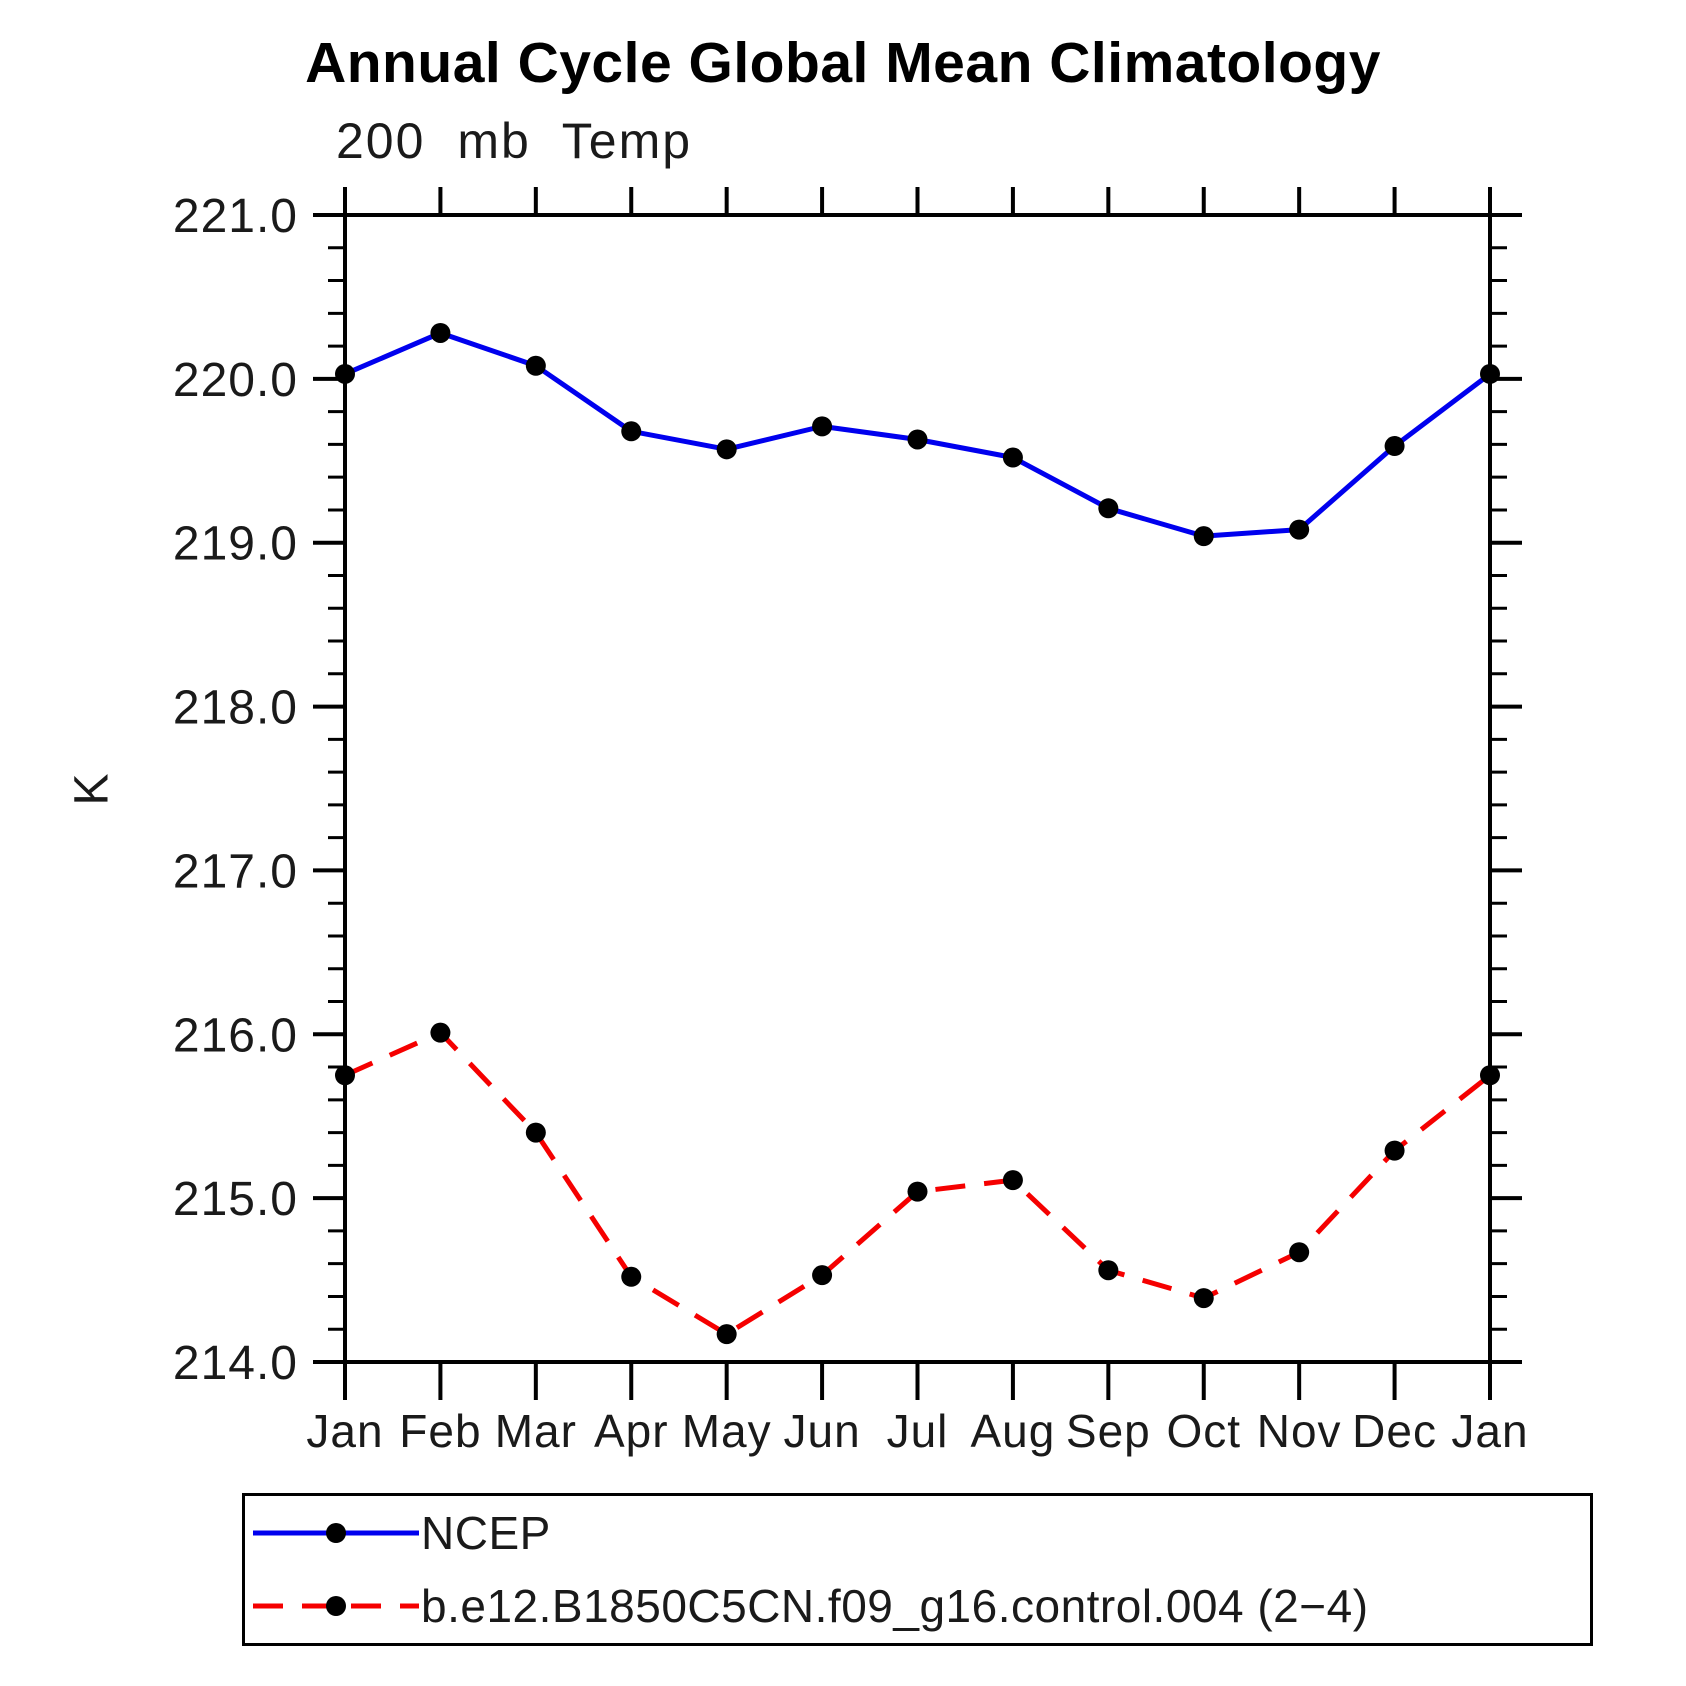  What do you see at coordinates (235, 871) in the screenshot?
I see `y-tick-label: 217.0` at bounding box center [235, 871].